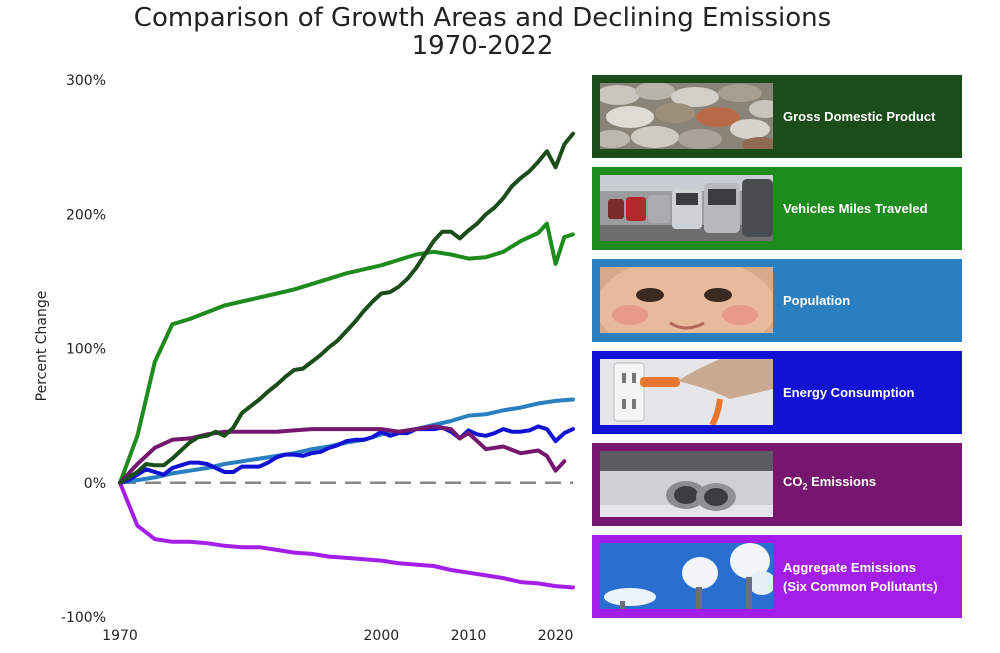 The image size is (1000, 653). I want to click on smokestacks-photo, so click(686, 576).